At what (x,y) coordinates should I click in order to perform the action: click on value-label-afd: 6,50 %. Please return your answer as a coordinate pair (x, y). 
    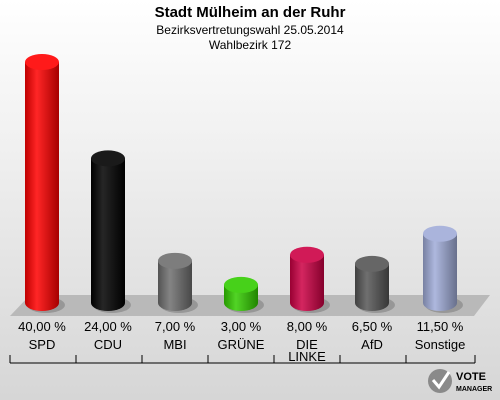
    Looking at the image, I should click on (372, 326).